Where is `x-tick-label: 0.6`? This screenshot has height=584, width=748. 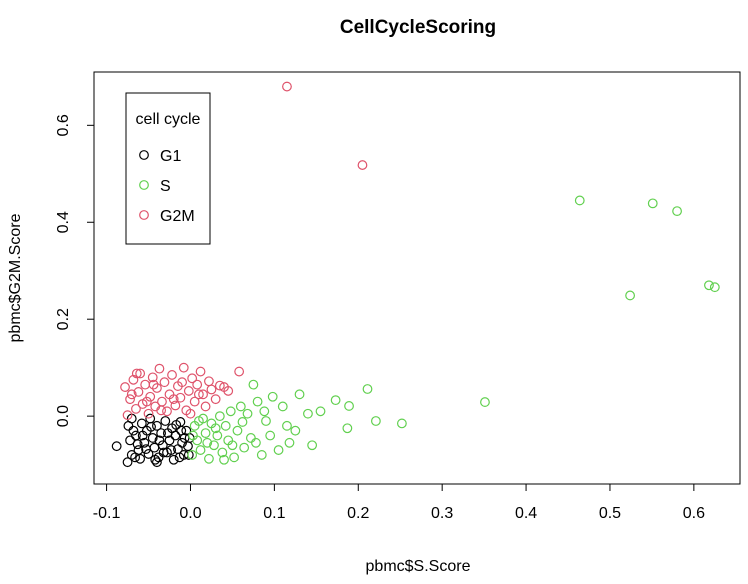
x-tick-label: 0.6 is located at coordinates (694, 513).